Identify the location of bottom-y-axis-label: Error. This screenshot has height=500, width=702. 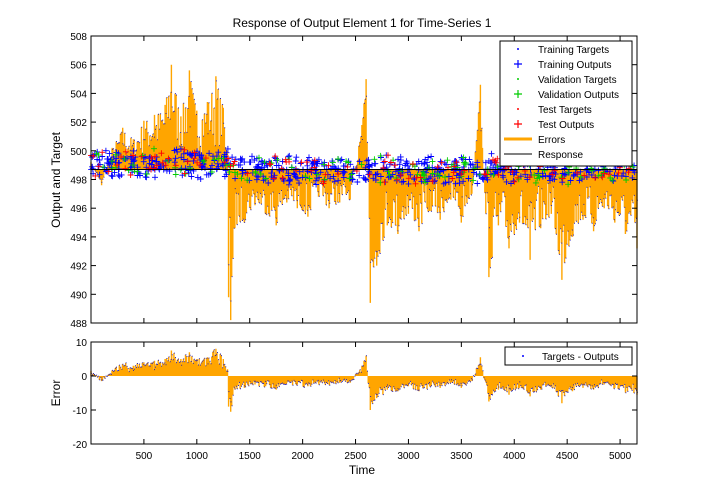
(56, 393).